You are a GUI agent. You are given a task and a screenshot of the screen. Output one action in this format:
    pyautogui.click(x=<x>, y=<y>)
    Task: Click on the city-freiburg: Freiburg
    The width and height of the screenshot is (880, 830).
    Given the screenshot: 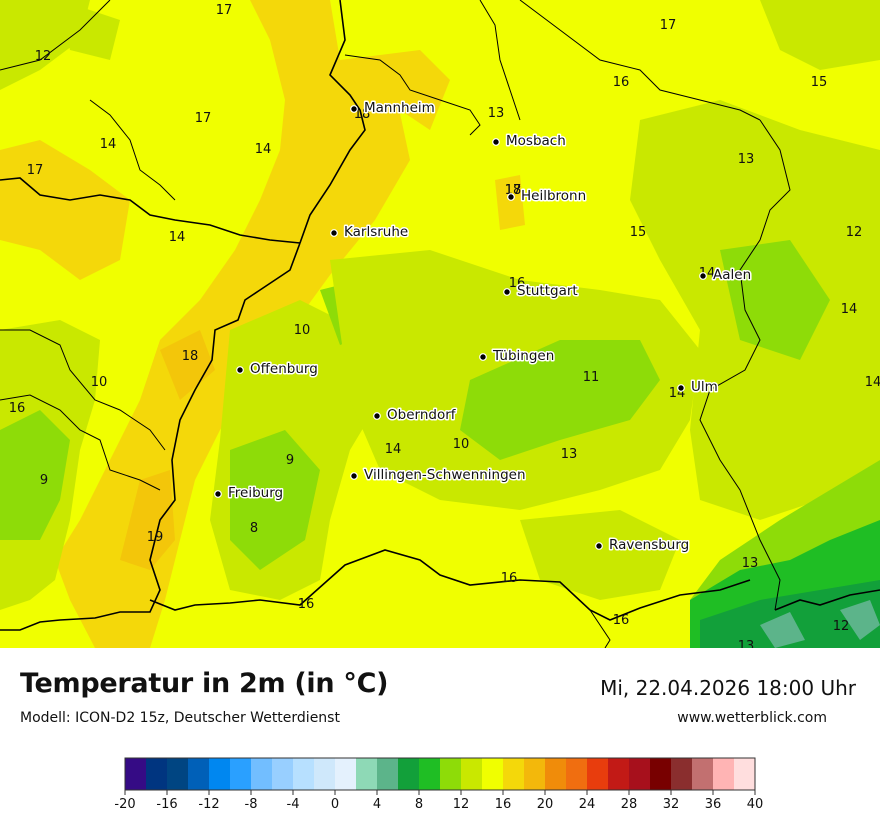 What is the action you would take?
    pyautogui.click(x=249, y=493)
    